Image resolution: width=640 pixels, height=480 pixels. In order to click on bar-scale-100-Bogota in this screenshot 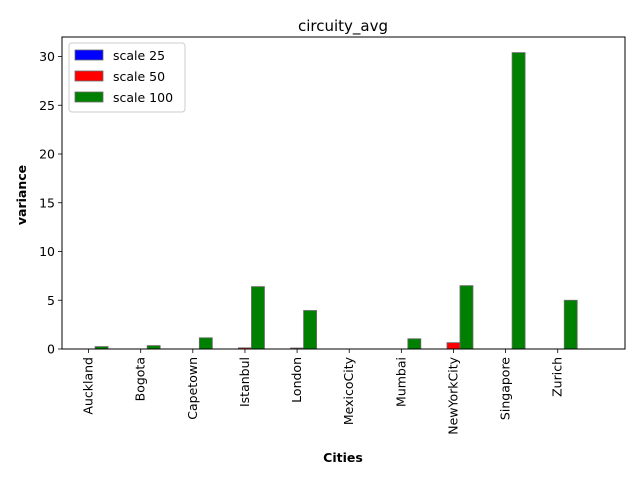, I will do `click(153, 347)`.